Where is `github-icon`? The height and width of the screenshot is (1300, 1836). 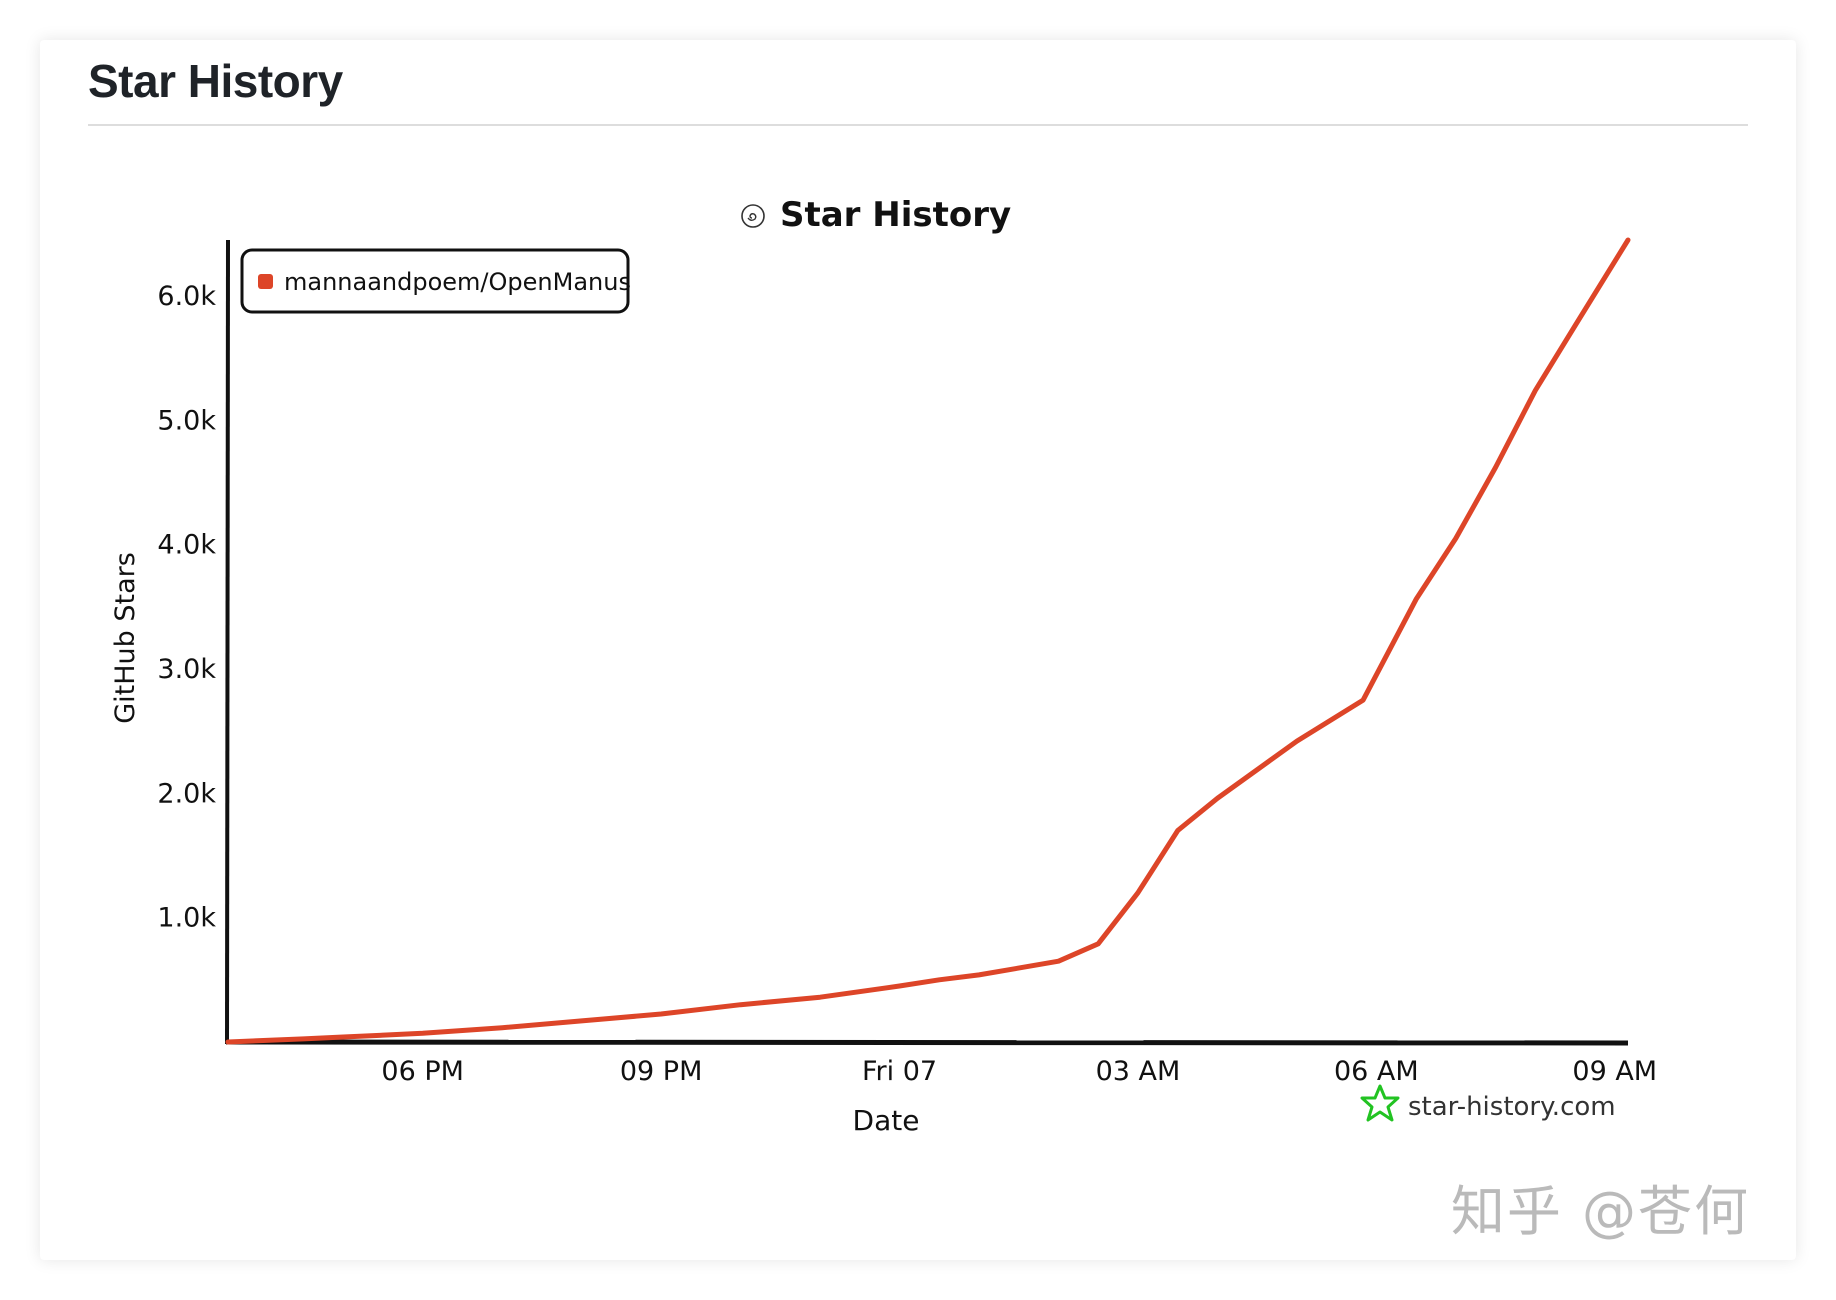
github-icon is located at coordinates (753, 216).